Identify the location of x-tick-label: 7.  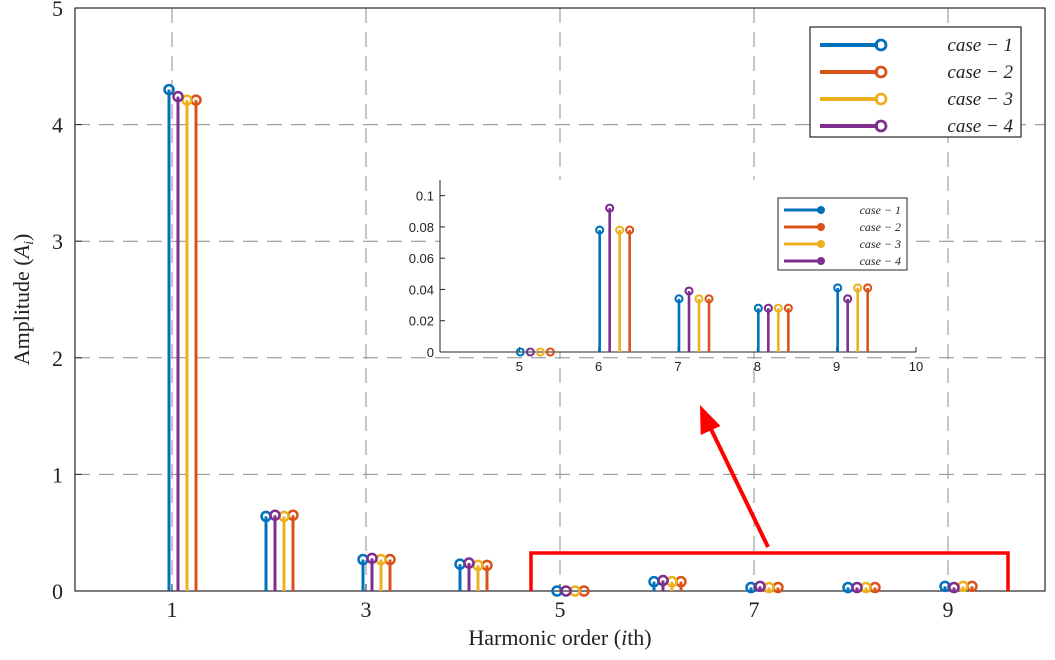
(754, 609).